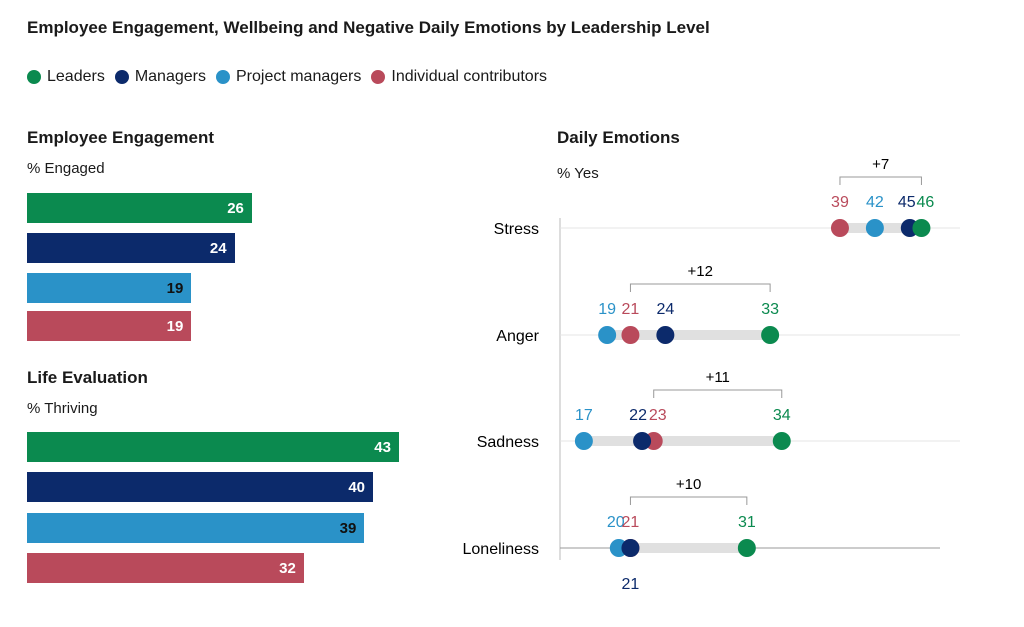 The height and width of the screenshot is (627, 1024). I want to click on emotions-title: Daily Emotions, so click(618, 137).